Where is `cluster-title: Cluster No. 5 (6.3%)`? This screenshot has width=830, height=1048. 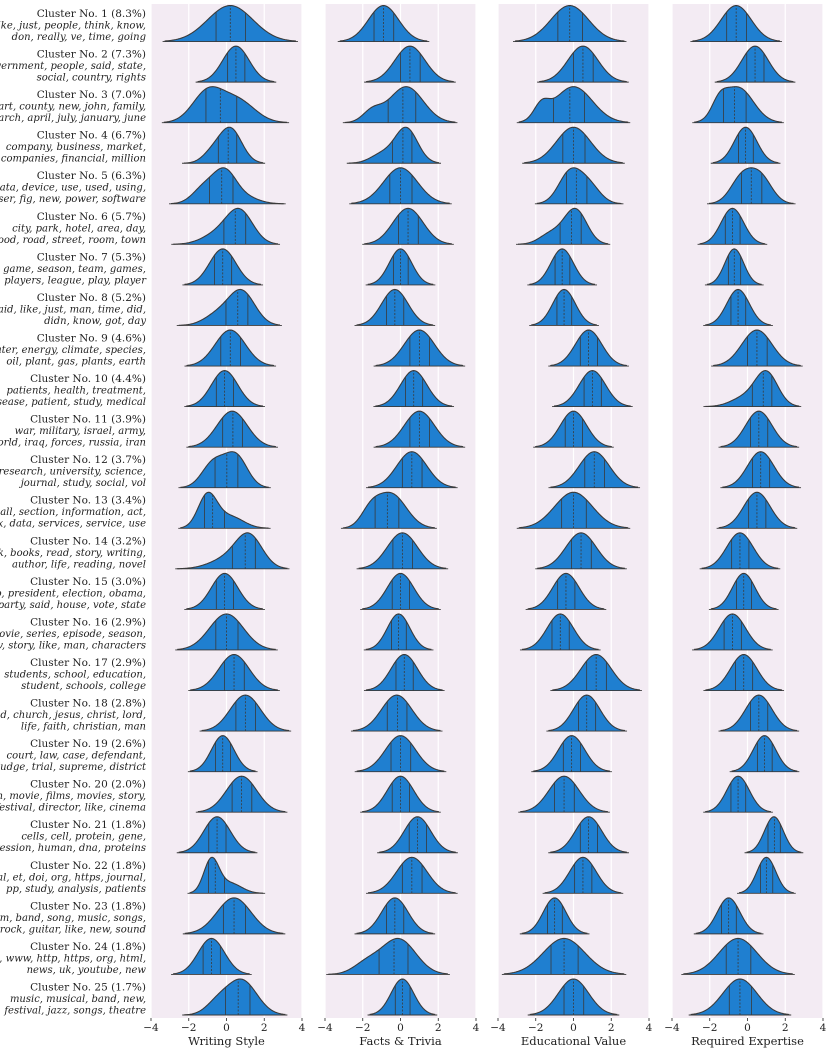 cluster-title: Cluster No. 5 (6.3%) is located at coordinates (91, 176).